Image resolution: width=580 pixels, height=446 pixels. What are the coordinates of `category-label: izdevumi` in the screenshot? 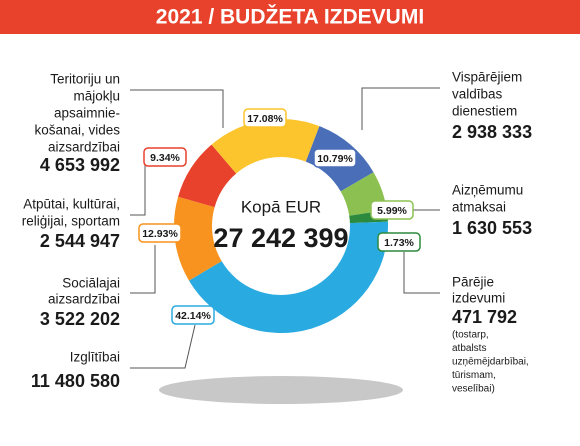 It's located at (478, 298).